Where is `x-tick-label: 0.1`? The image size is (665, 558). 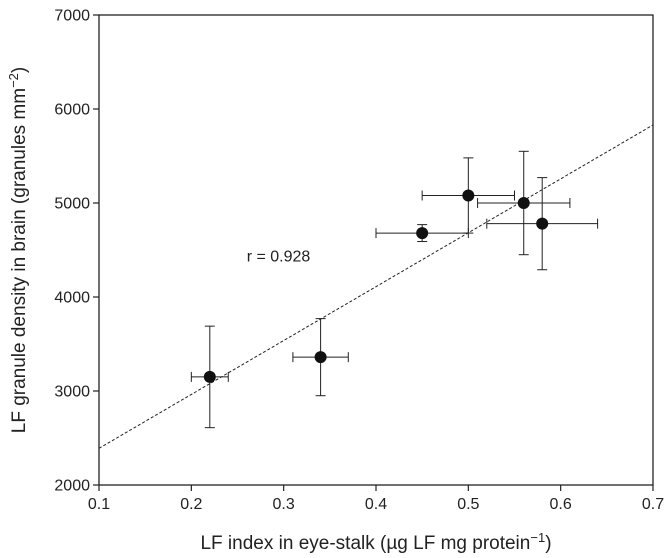
x-tick-label: 0.1 is located at coordinates (99, 504).